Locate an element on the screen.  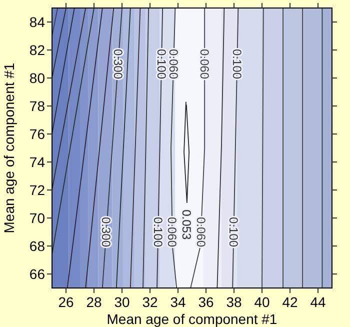
y-tick-label: 80 is located at coordinates (37, 78).